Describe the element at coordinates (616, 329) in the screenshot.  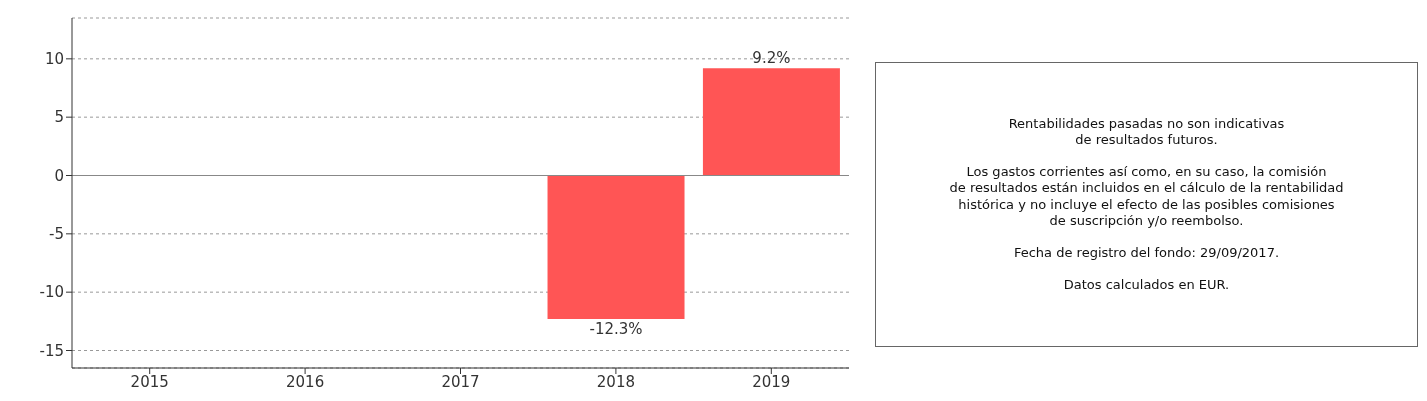
I see `data-label: -12.3%` at that location.